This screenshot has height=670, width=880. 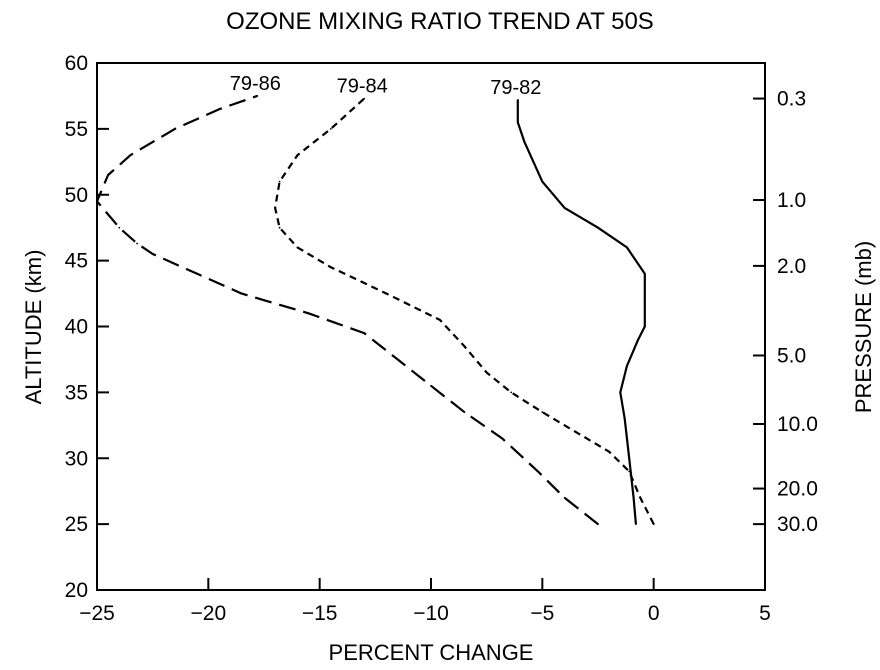 I want to click on y-tick-label: 35, so click(x=76, y=392).